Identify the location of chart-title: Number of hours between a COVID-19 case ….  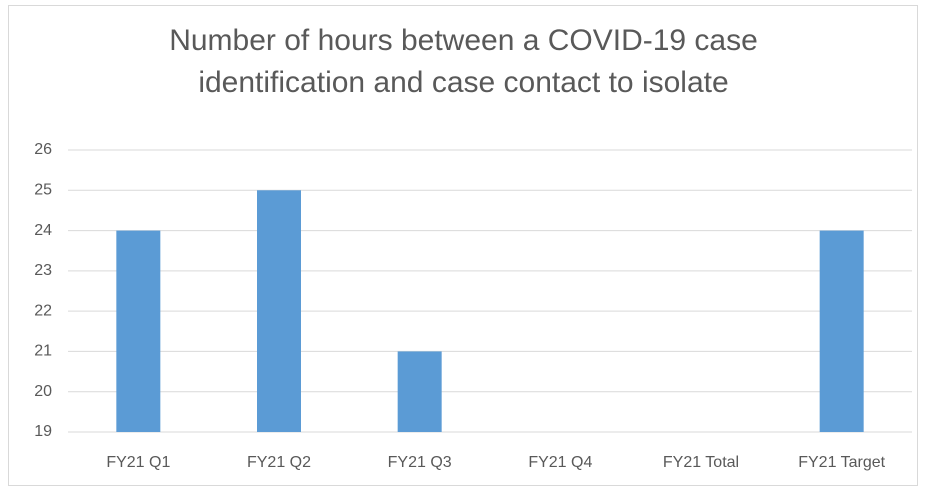
(463, 61).